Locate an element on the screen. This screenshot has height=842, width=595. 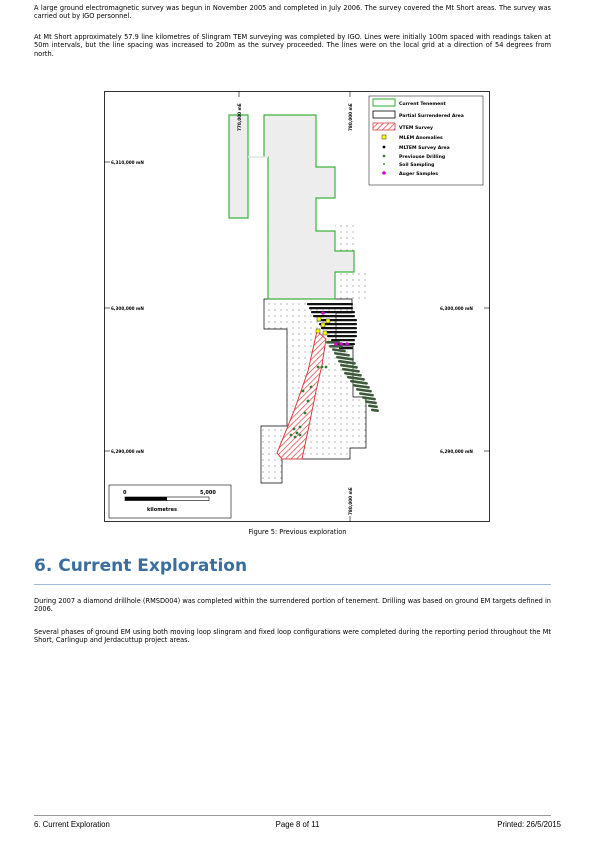
previous-drilling is located at coordinates (308, 402).